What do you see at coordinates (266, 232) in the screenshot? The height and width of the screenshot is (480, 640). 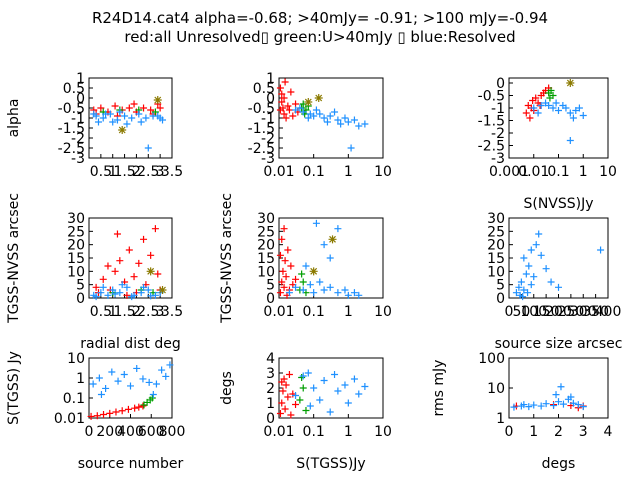 I see `y-tick-label: 25` at bounding box center [266, 232].